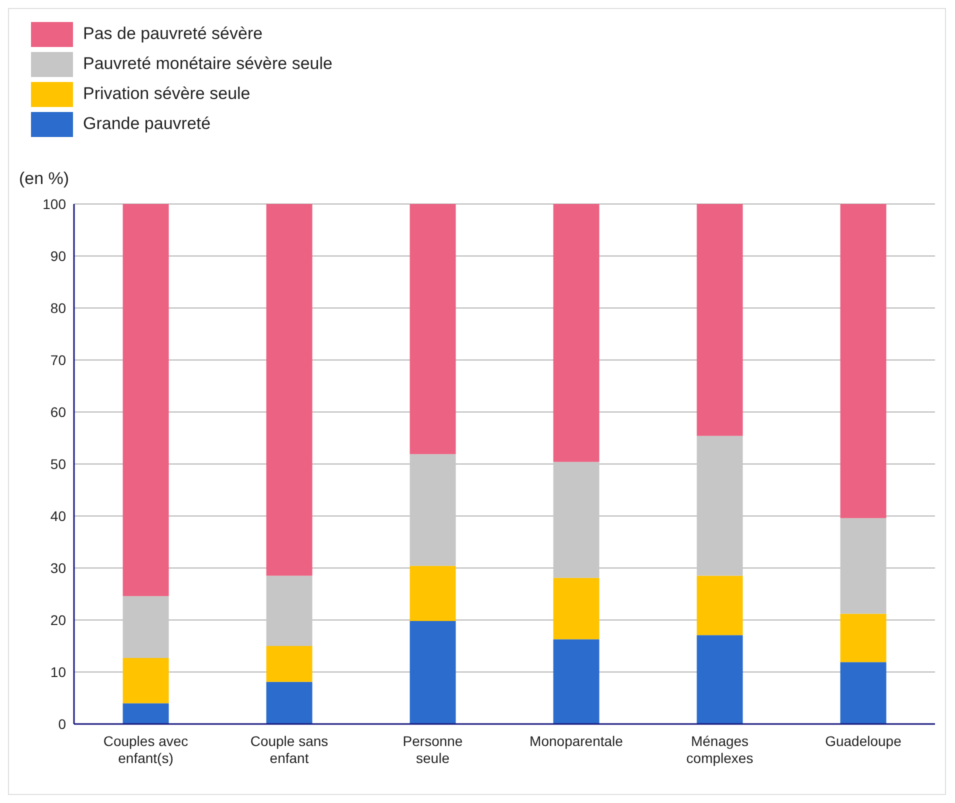  What do you see at coordinates (58, 308) in the screenshot?
I see `y-tick-label: 80` at bounding box center [58, 308].